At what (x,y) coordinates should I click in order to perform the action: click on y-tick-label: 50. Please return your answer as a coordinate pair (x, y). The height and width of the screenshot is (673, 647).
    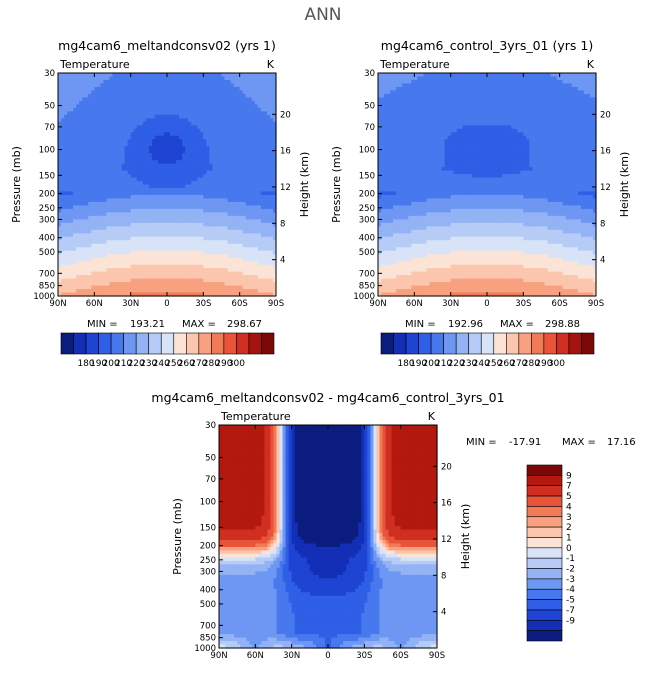
    Looking at the image, I should click on (49, 106).